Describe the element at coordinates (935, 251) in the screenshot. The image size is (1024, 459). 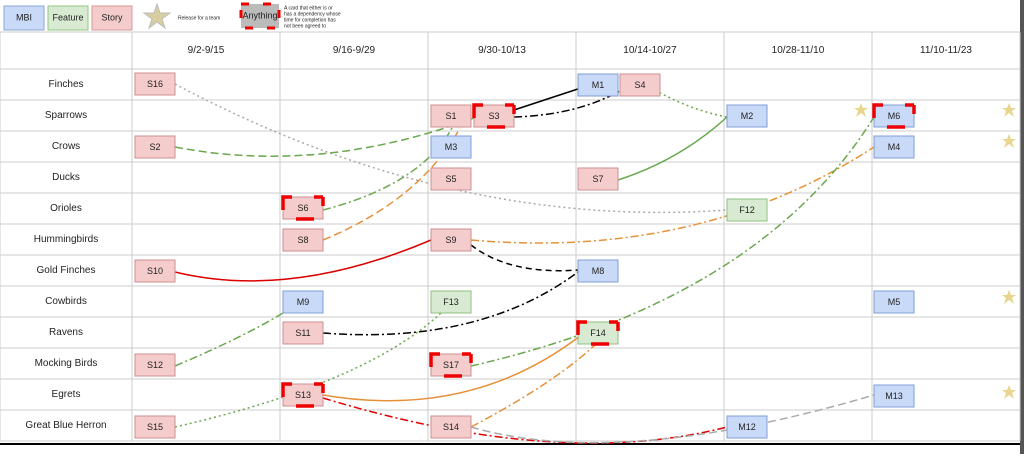
I see `release-stars` at that location.